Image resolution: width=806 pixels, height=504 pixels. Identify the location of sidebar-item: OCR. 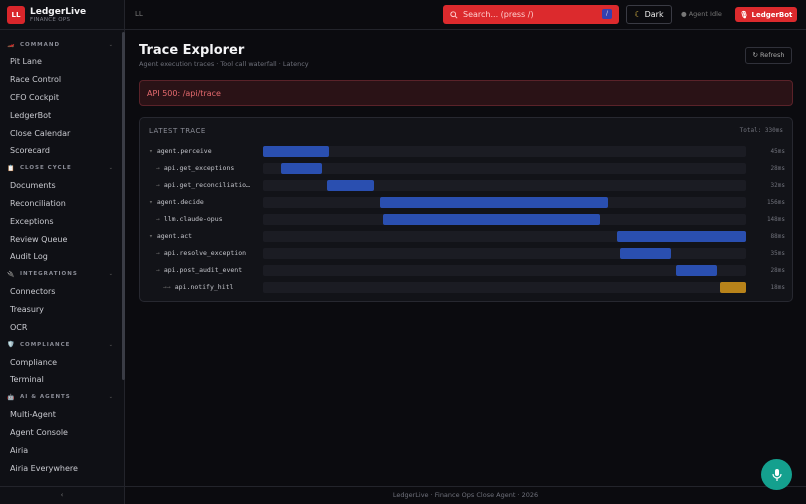
(19, 327).